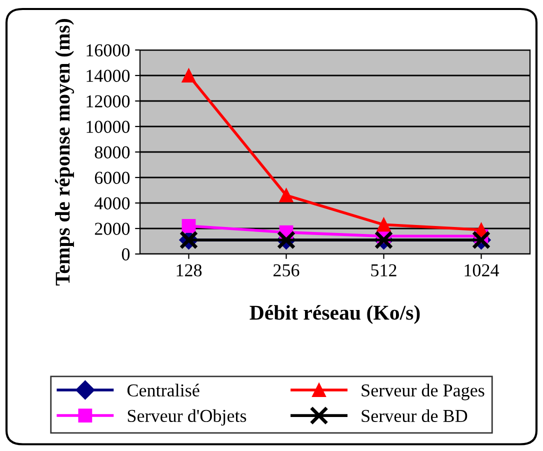 The height and width of the screenshot is (451, 543). What do you see at coordinates (187, 417) in the screenshot?
I see `legend-label: Serveur d'Objets` at bounding box center [187, 417].